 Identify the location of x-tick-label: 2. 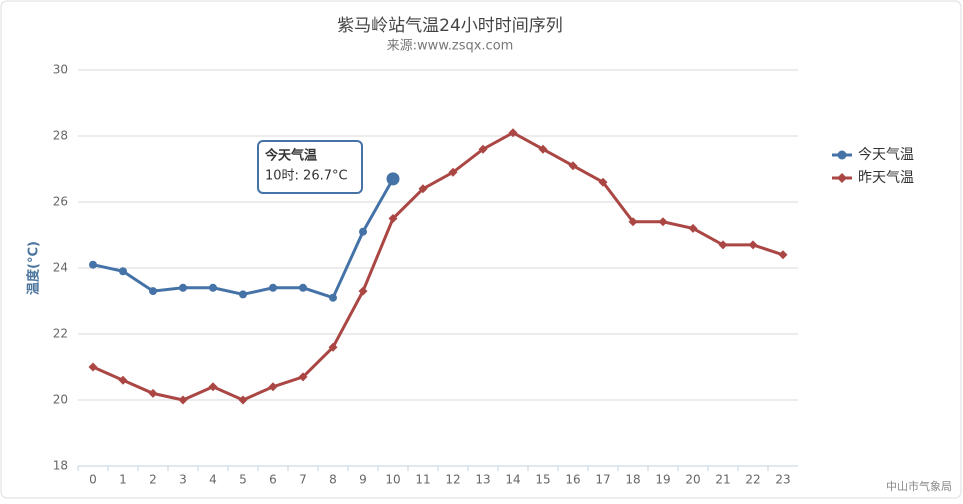
(153, 480).